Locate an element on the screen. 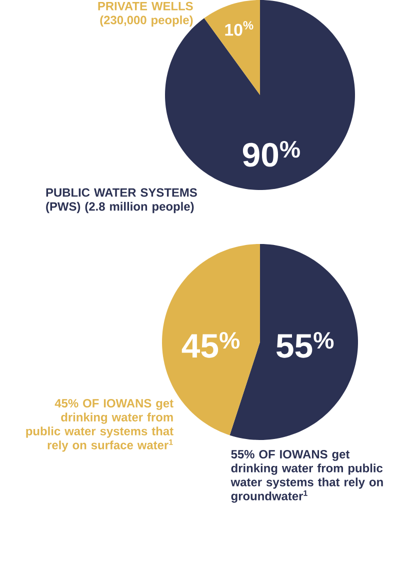  slice-label: PUBLIC WATER SYSTEMS (PWS) (2.8 million people) is located at coordinates (121, 201).